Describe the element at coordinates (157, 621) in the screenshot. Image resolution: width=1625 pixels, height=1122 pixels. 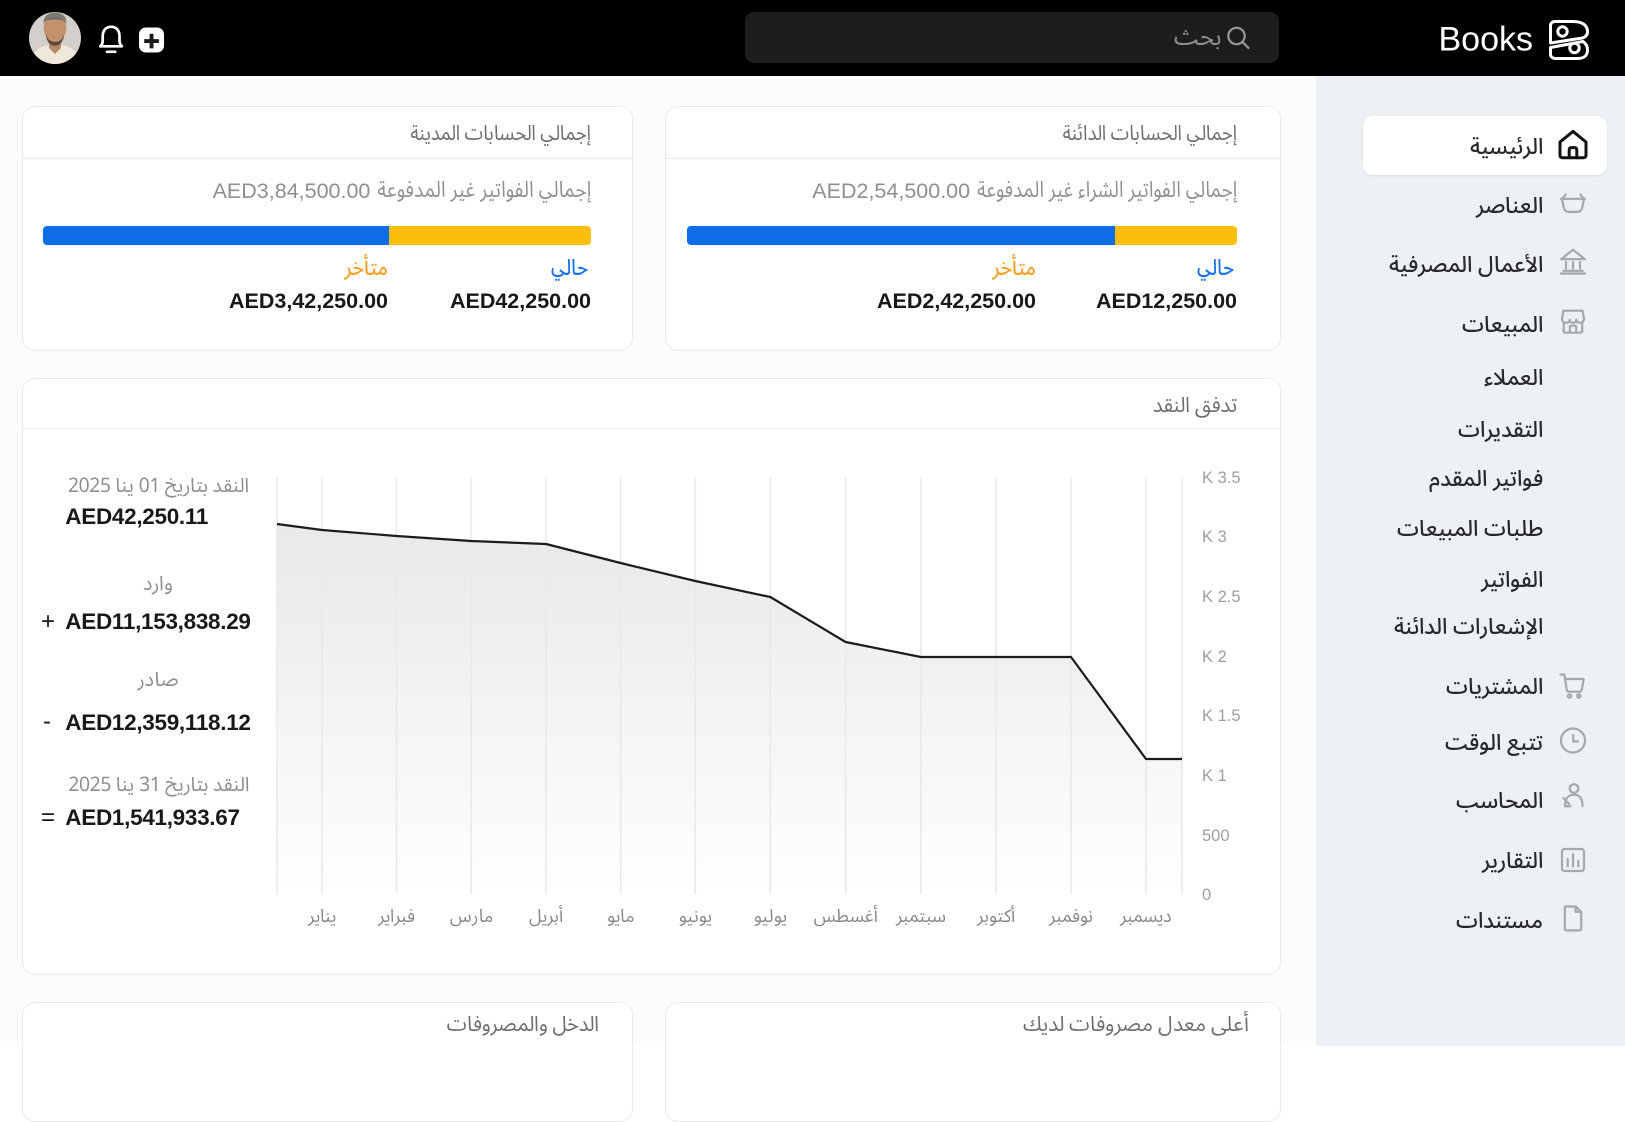
I see `svg-text: AED11,153,838.29` at that location.